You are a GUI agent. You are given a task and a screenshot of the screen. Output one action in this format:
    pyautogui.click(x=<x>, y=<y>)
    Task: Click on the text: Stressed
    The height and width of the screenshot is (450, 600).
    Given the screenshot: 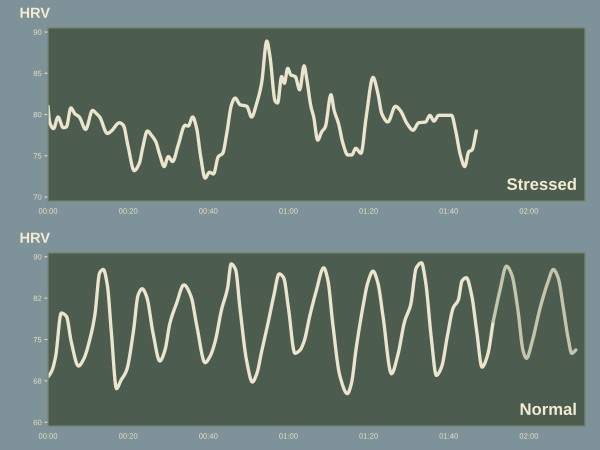 What is the action you would take?
    pyautogui.click(x=541, y=184)
    